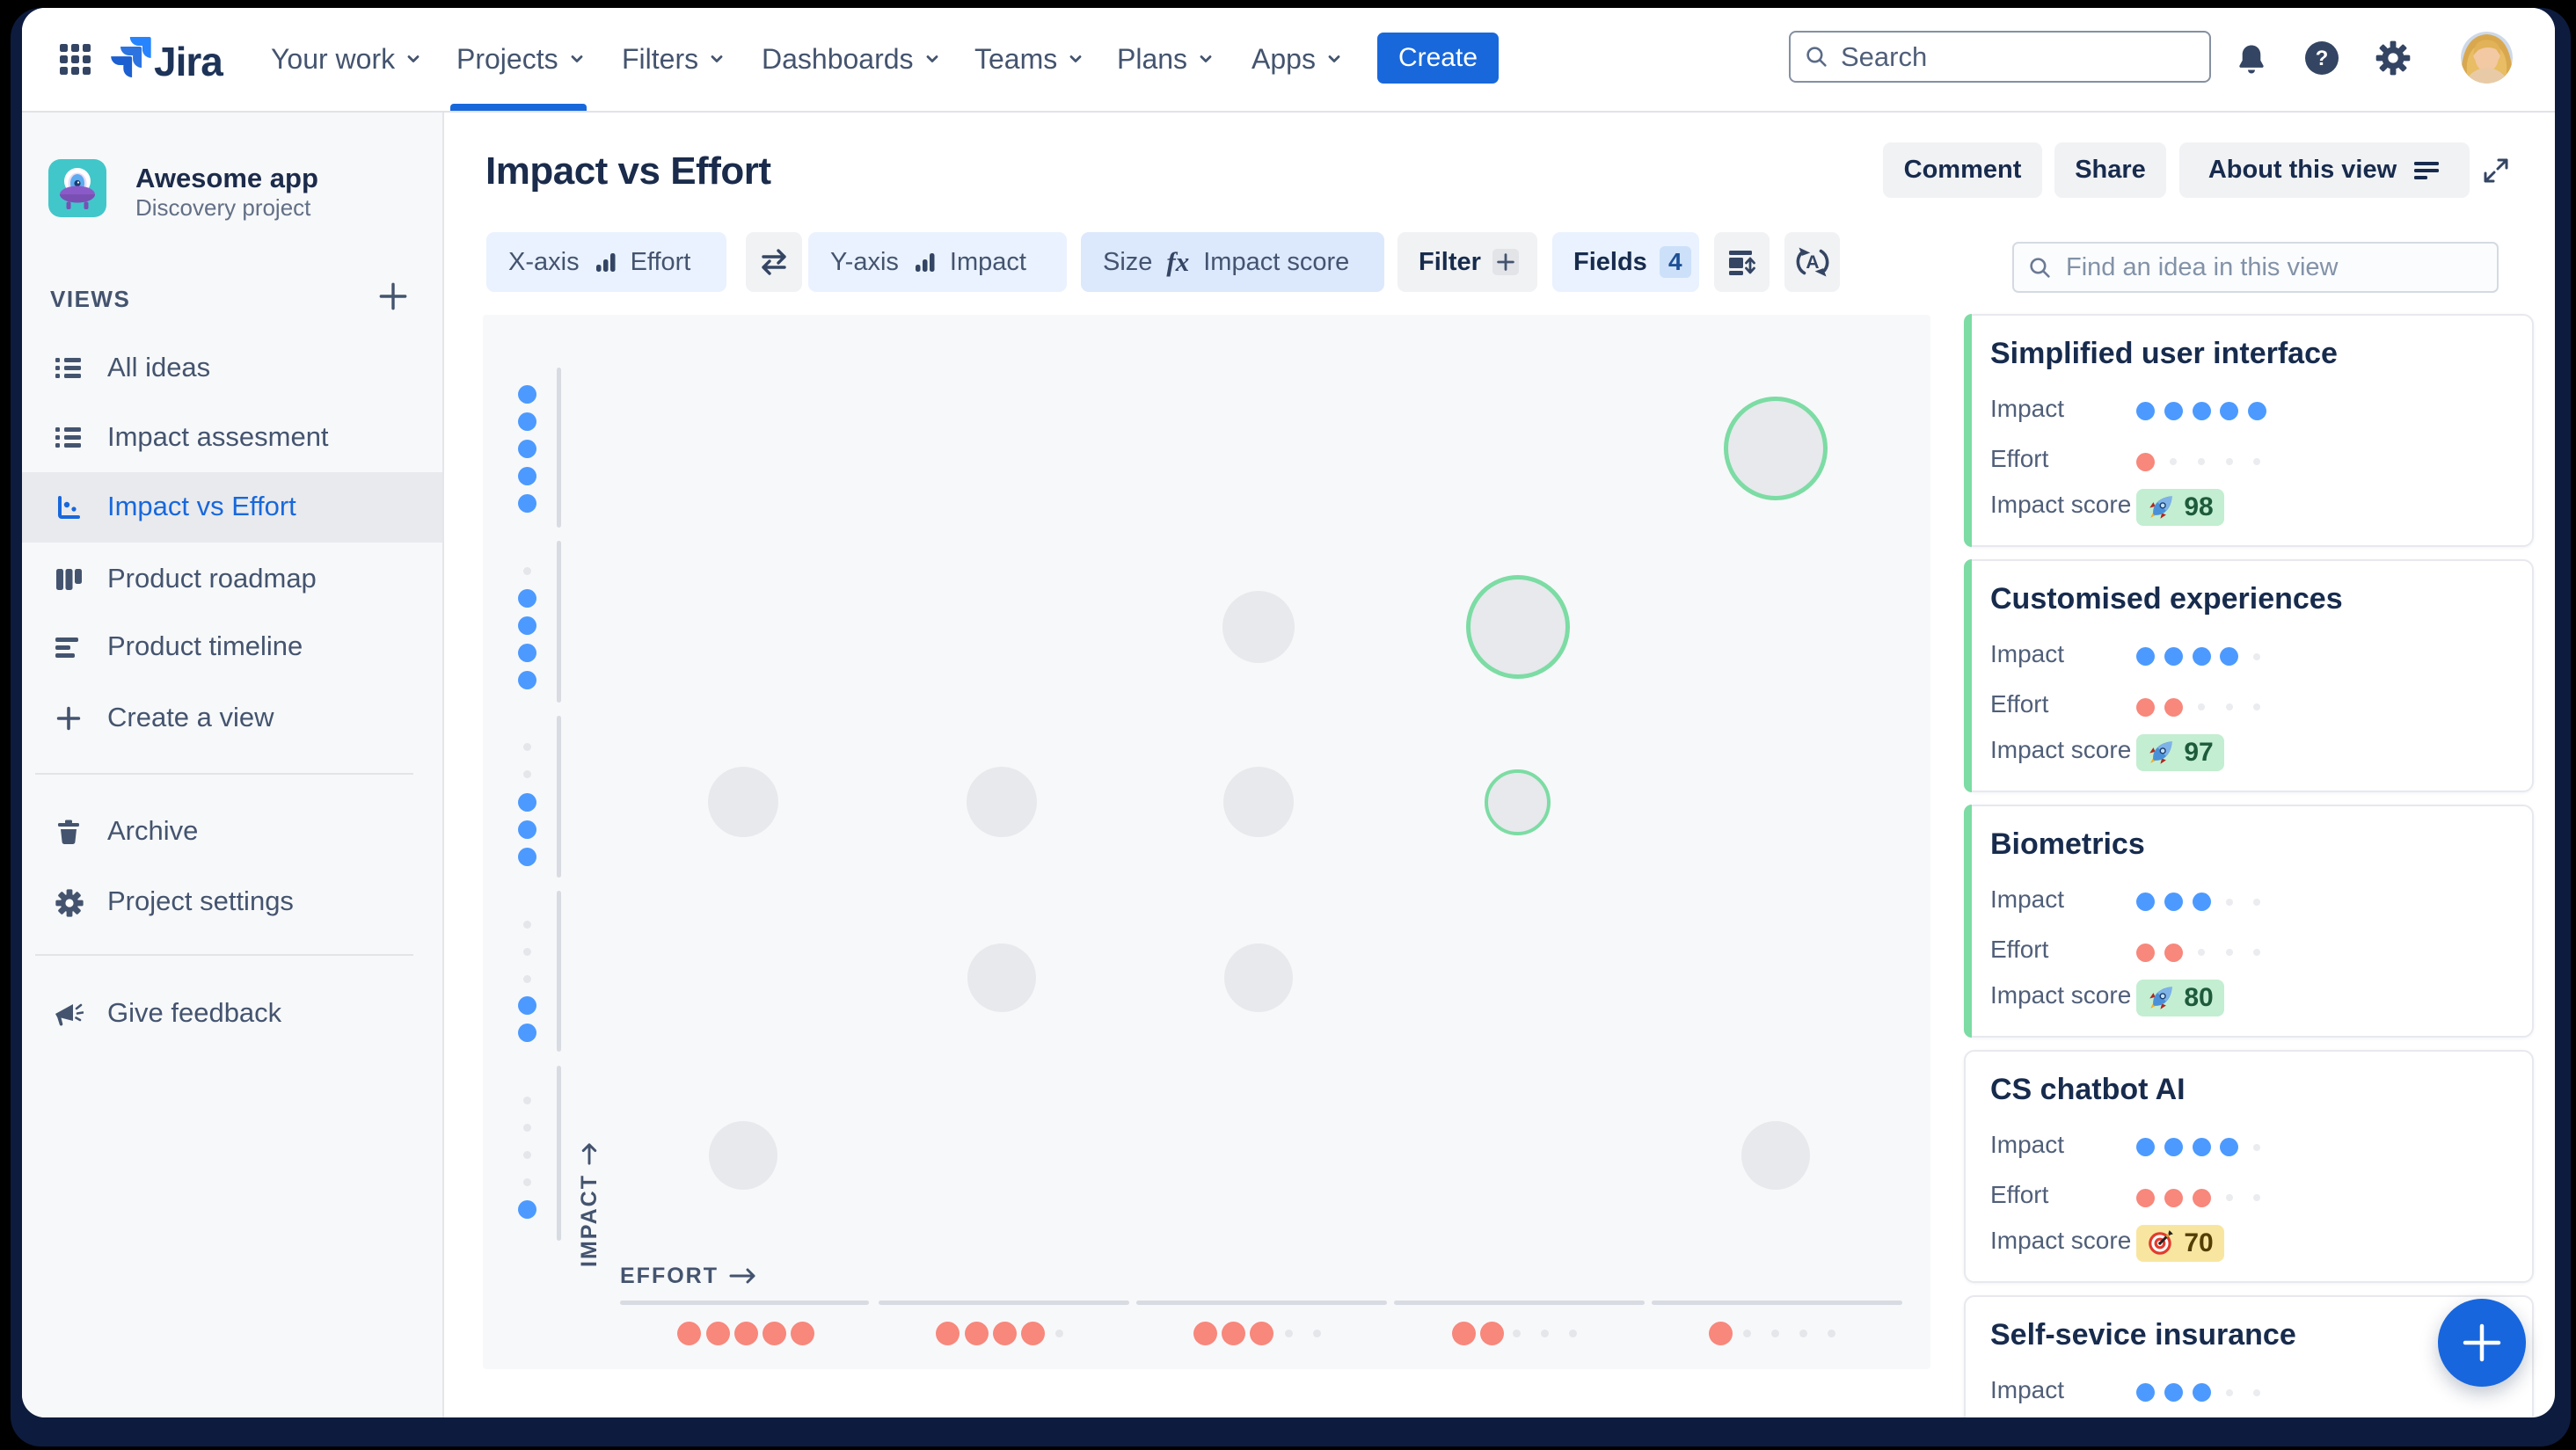 The height and width of the screenshot is (1450, 2576). Describe the element at coordinates (1813, 262) in the screenshot. I see `svg-text: A` at that location.